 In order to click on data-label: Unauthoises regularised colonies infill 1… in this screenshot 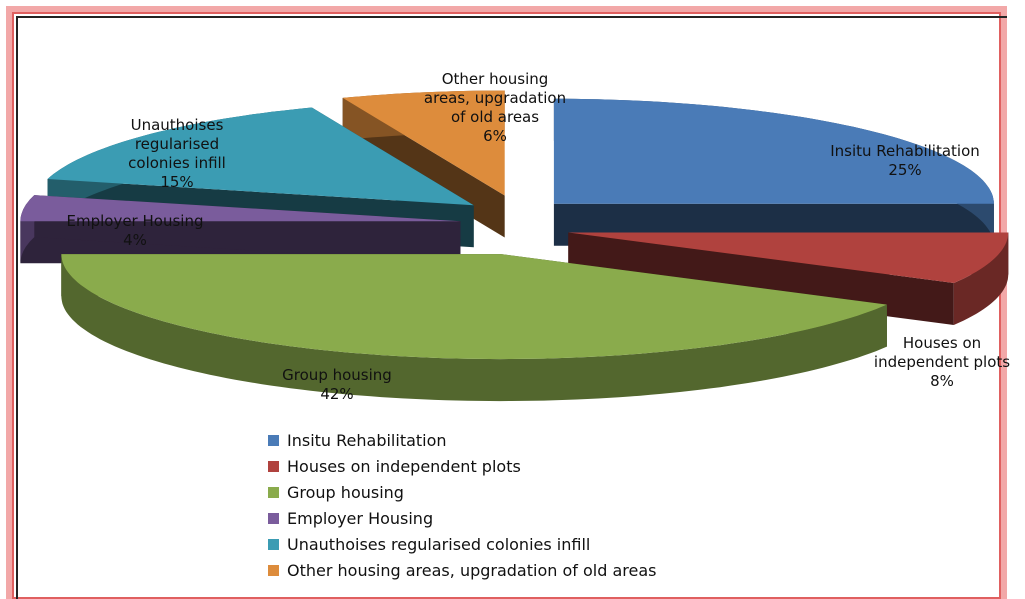, I will do `click(177, 154)`.